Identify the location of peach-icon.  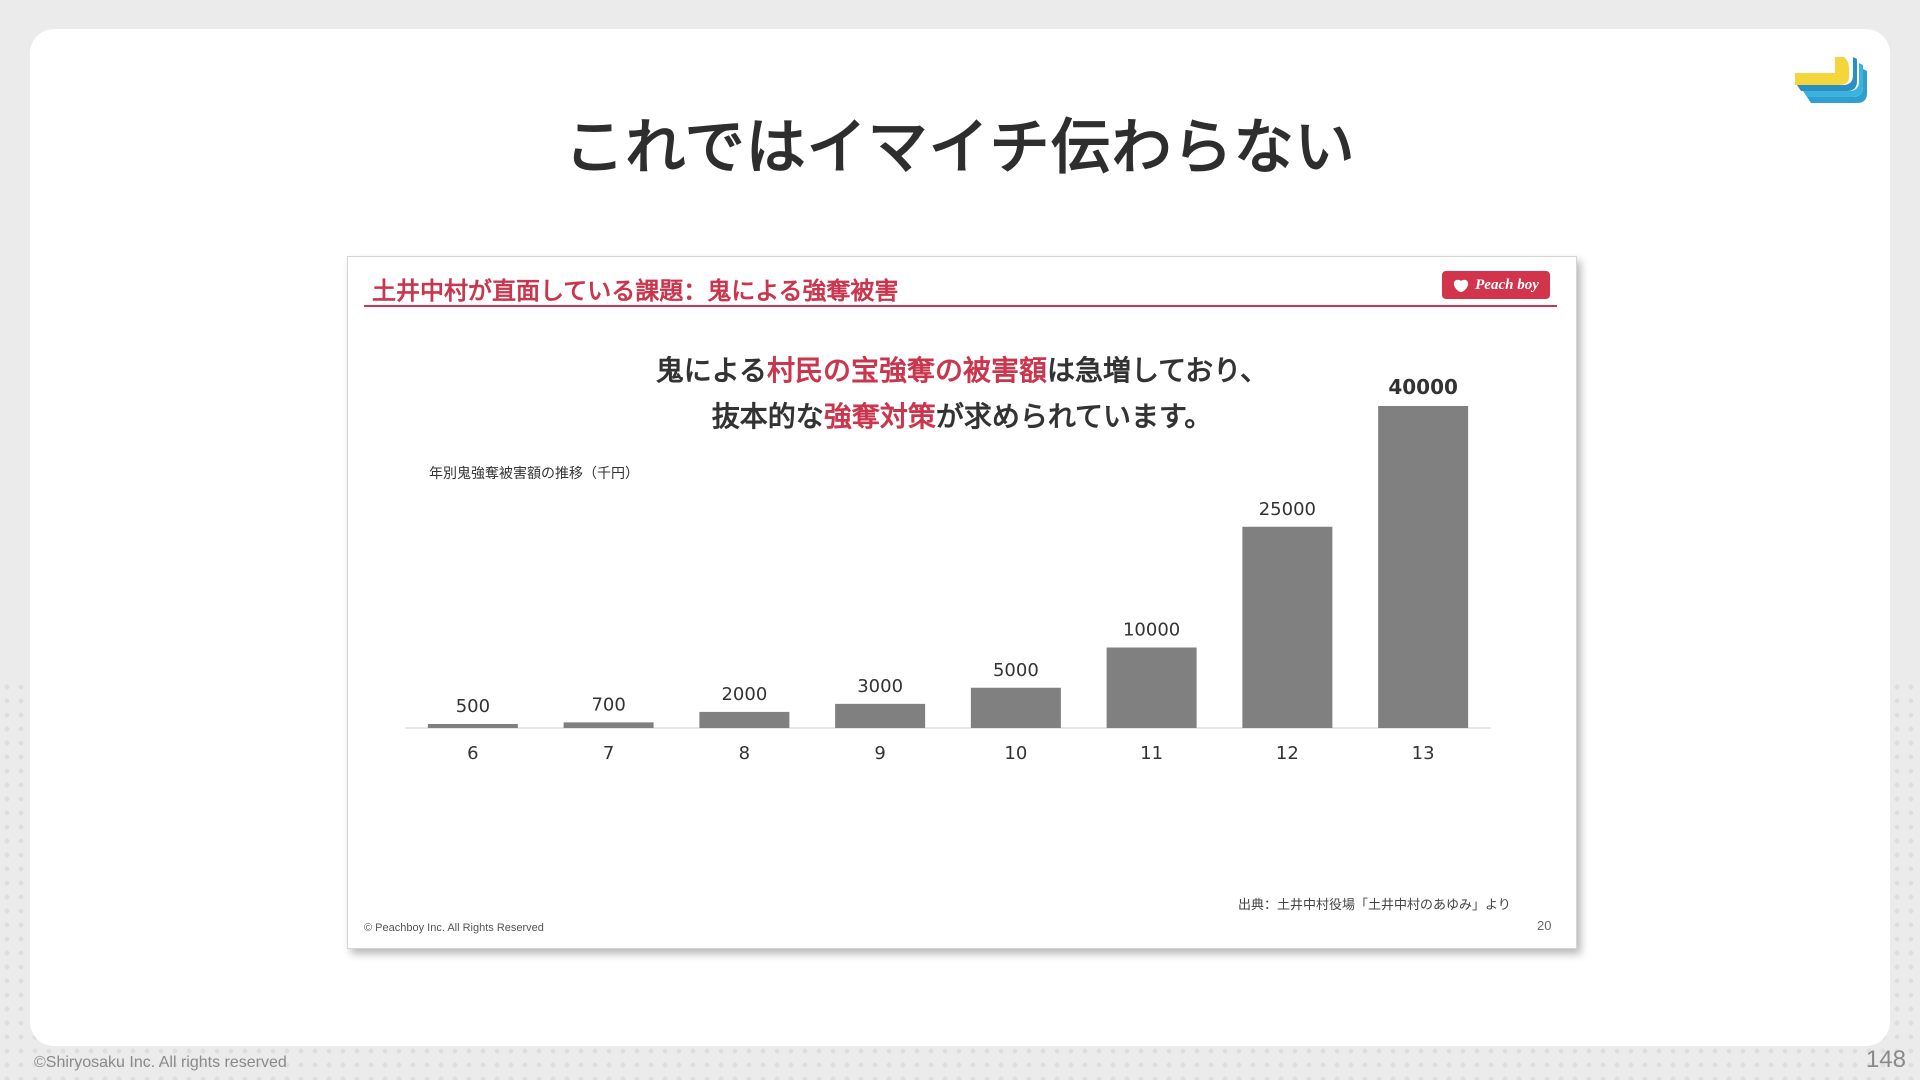
(1461, 285).